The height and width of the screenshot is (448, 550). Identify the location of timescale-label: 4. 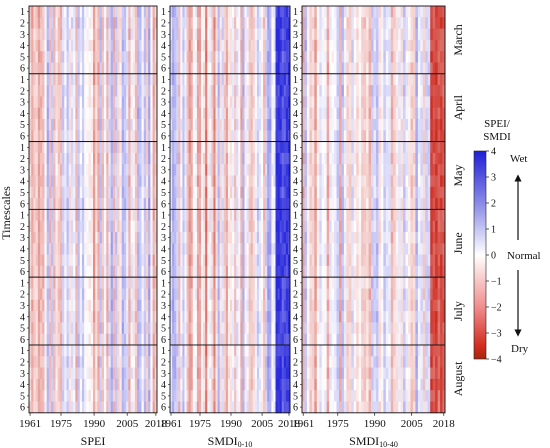
(163, 249).